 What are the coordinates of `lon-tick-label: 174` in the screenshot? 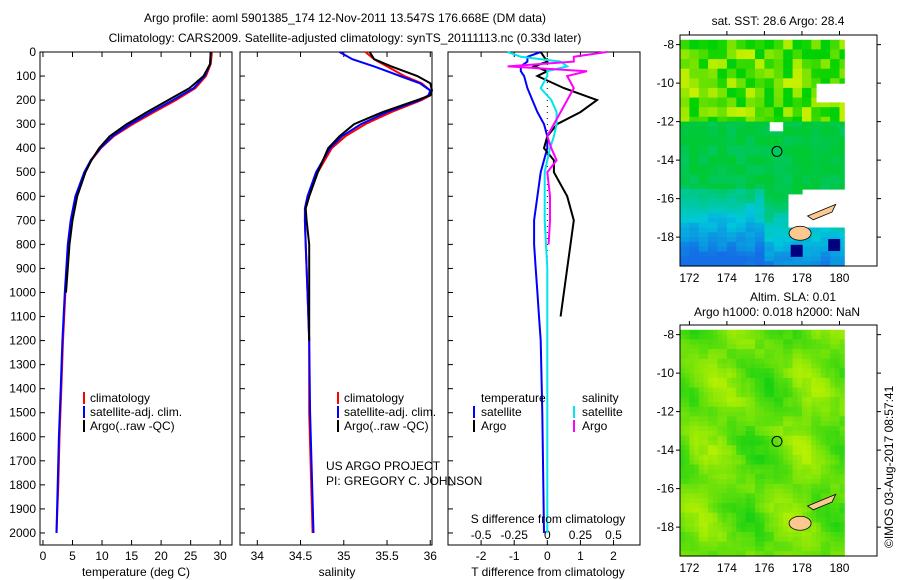 It's located at (727, 278).